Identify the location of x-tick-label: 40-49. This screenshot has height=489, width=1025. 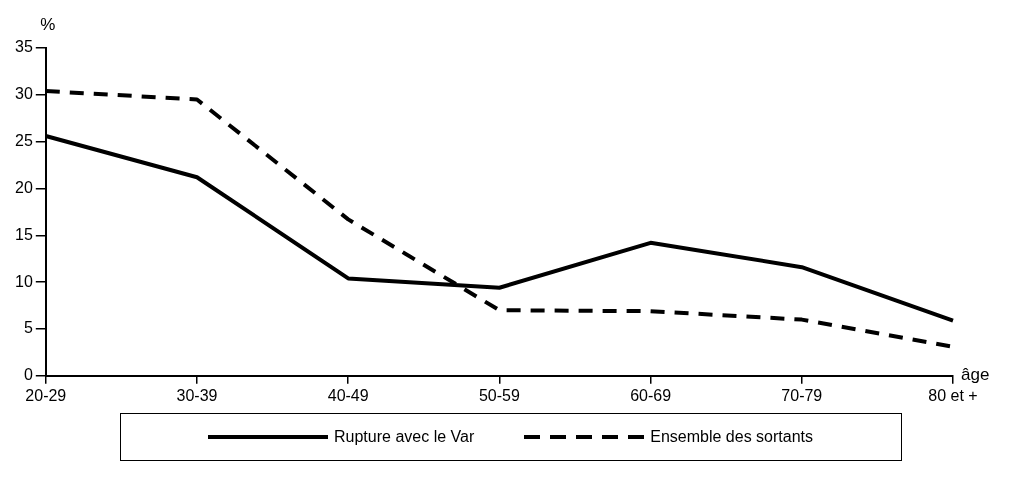
(348, 395).